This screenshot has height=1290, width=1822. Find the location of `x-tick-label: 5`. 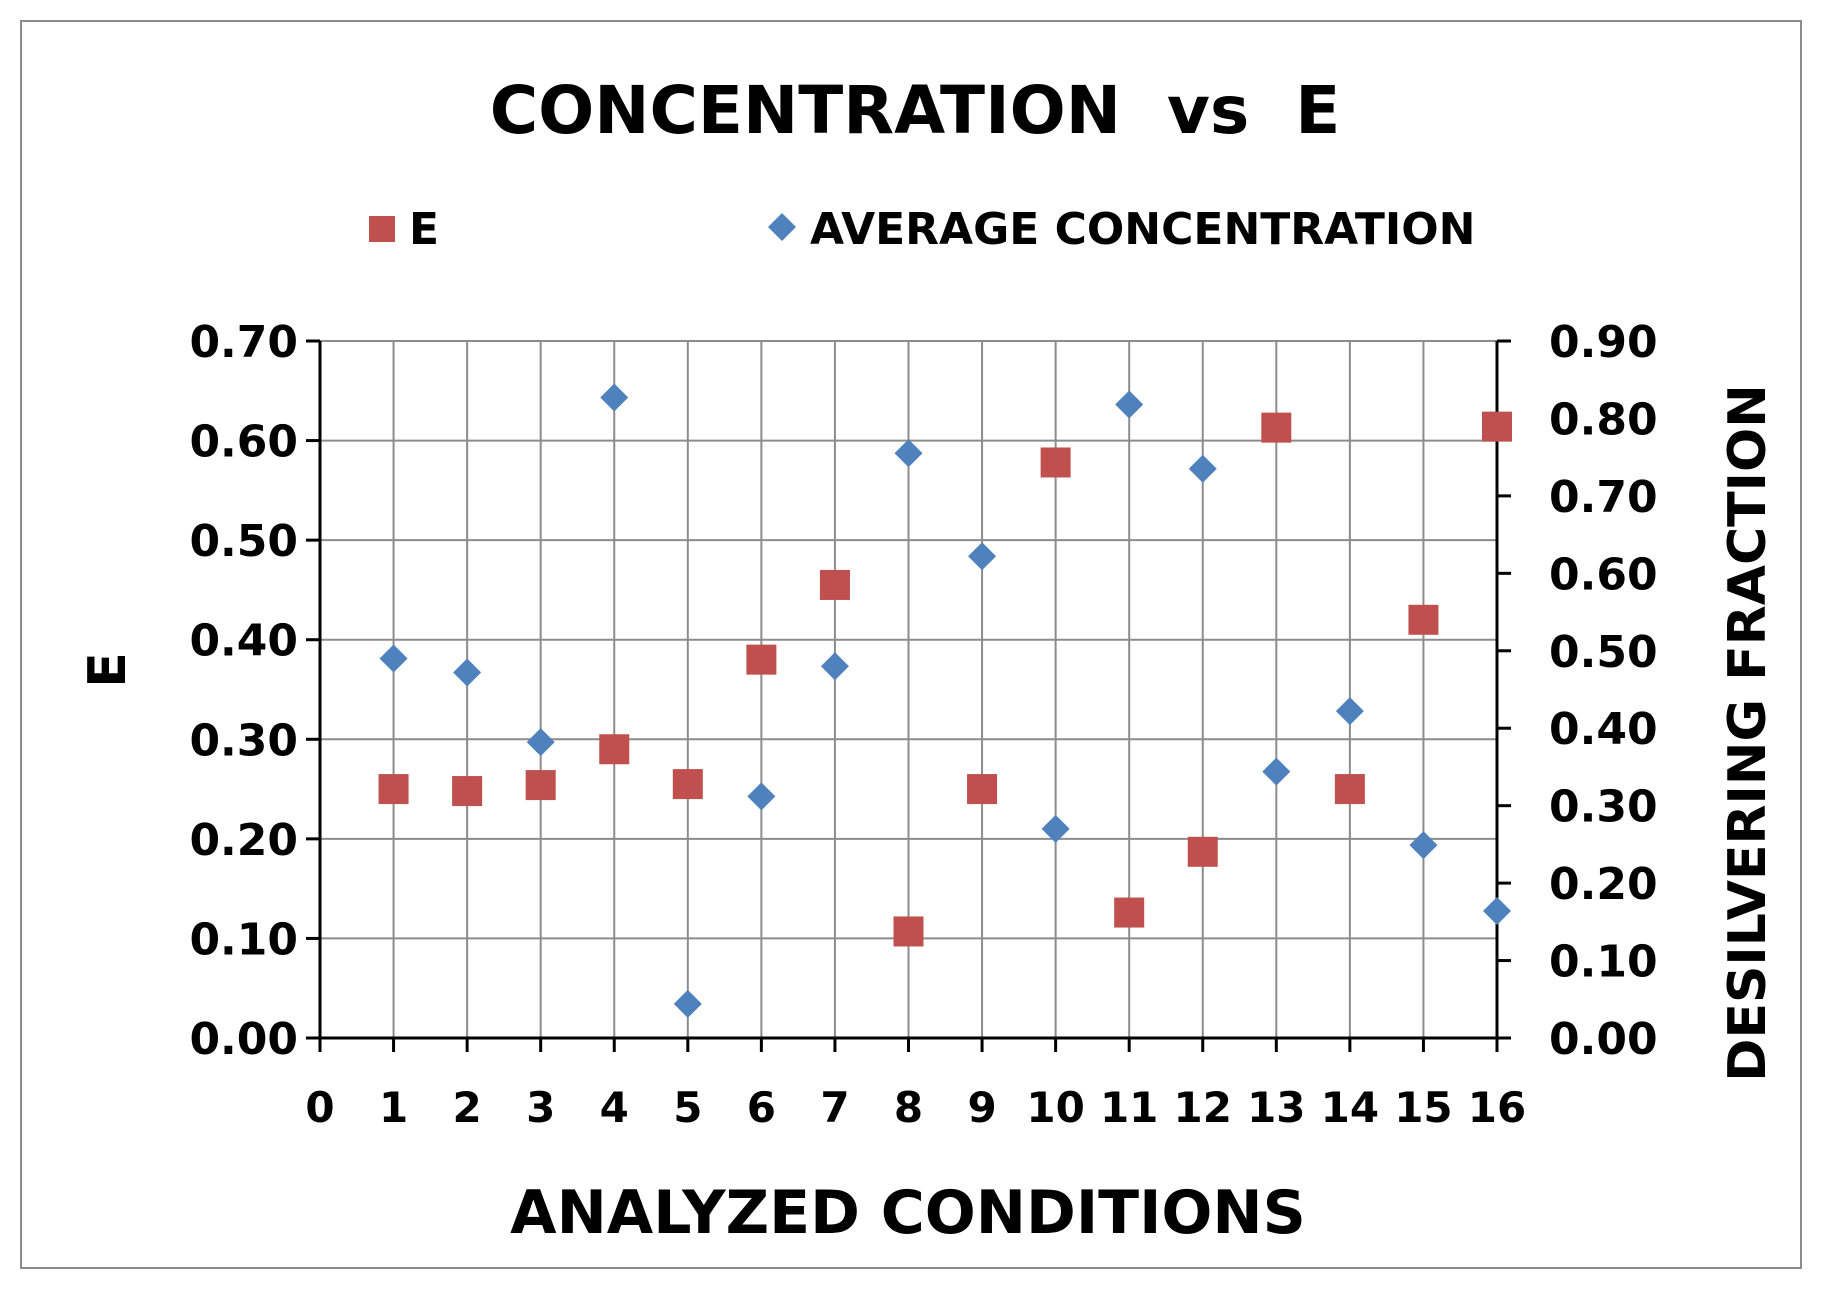

x-tick-label: 5 is located at coordinates (687, 1107).